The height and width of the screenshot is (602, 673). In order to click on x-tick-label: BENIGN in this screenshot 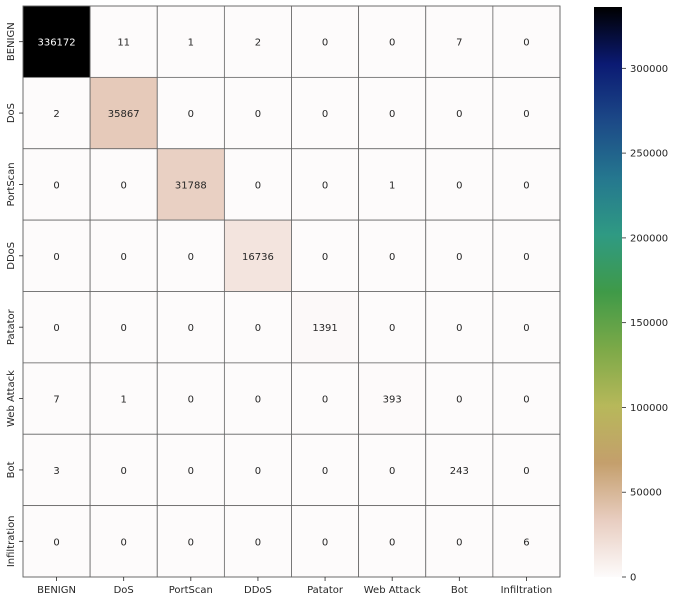, I will do `click(56, 590)`.